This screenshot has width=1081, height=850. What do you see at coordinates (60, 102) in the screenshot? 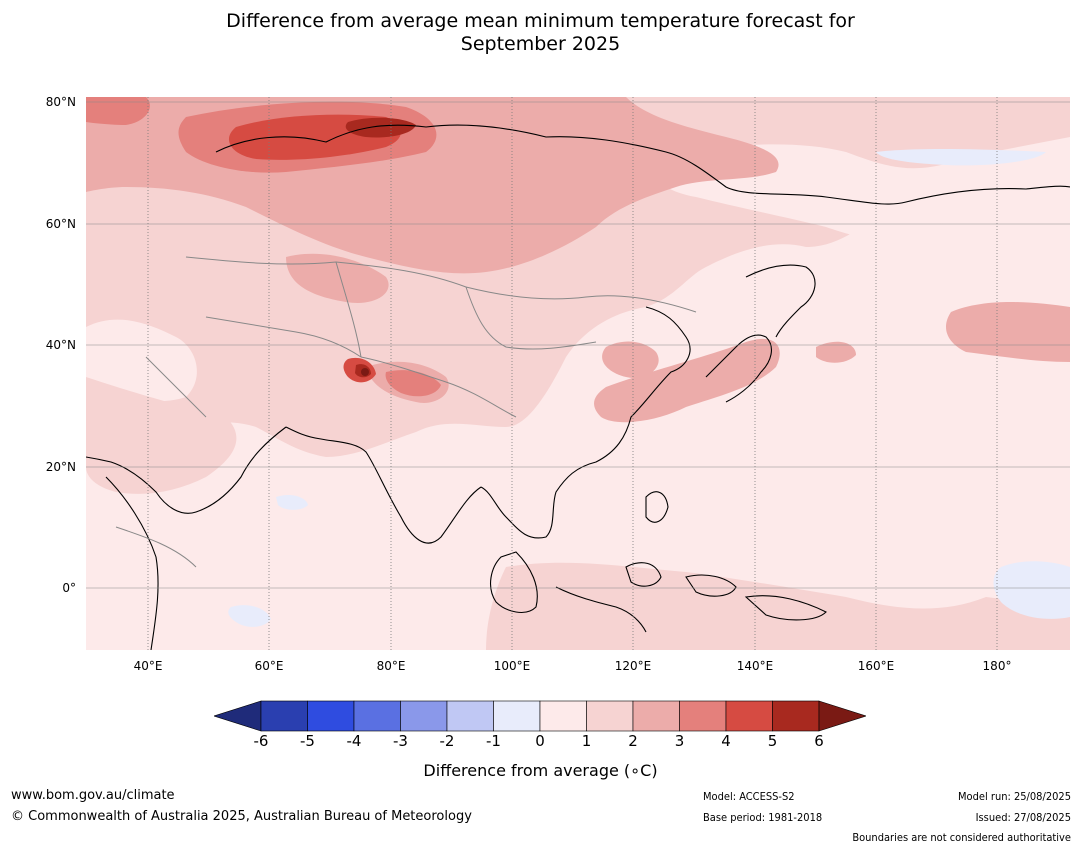
I see `lat-label-80n: 80°N` at bounding box center [60, 102].